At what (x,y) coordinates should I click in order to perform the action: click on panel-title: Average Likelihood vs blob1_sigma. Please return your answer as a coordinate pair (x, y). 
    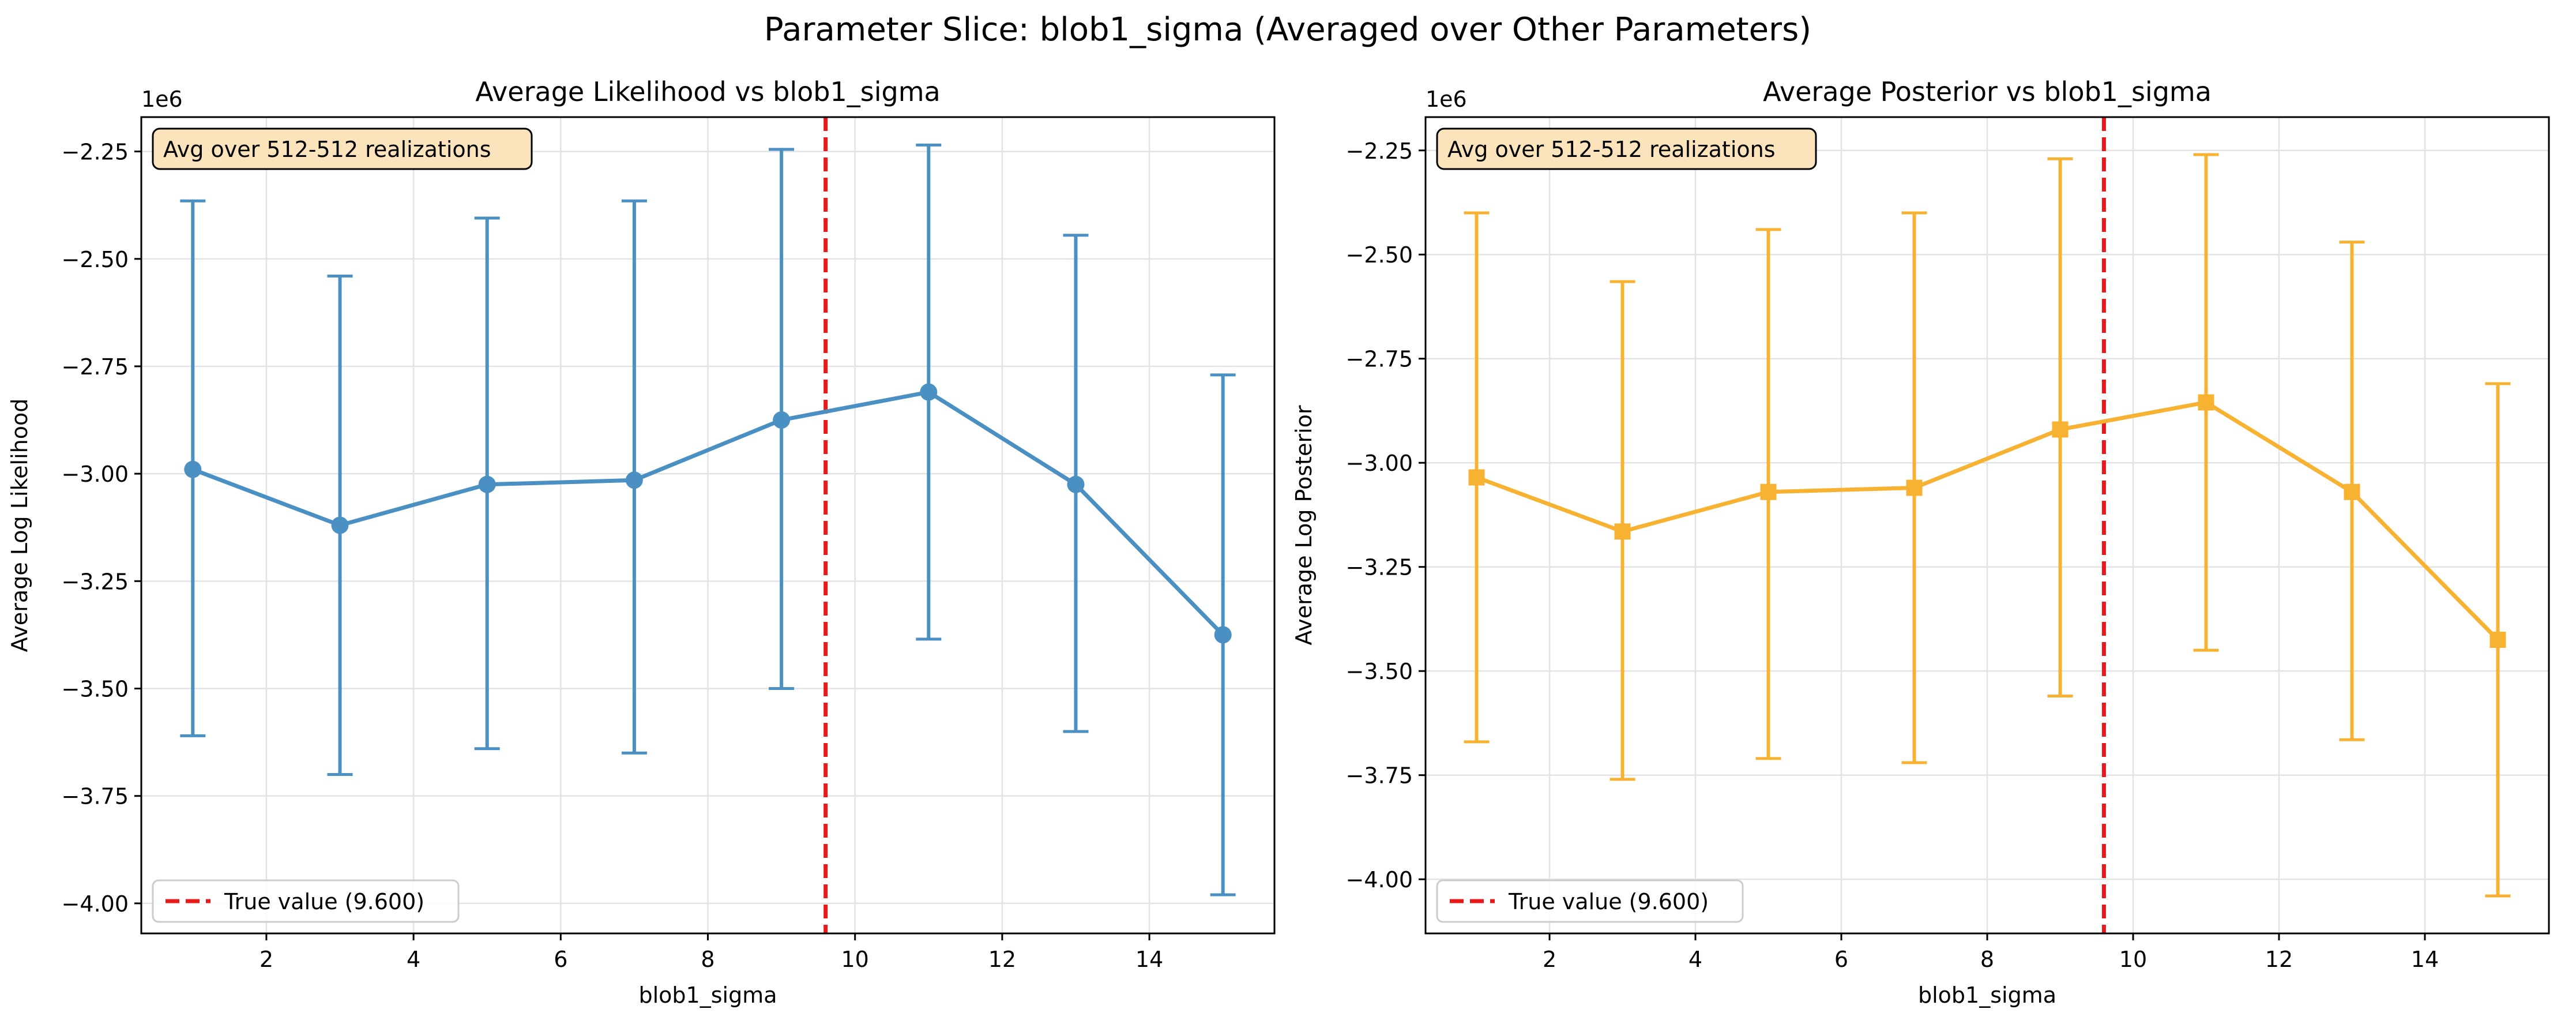
    Looking at the image, I should click on (707, 91).